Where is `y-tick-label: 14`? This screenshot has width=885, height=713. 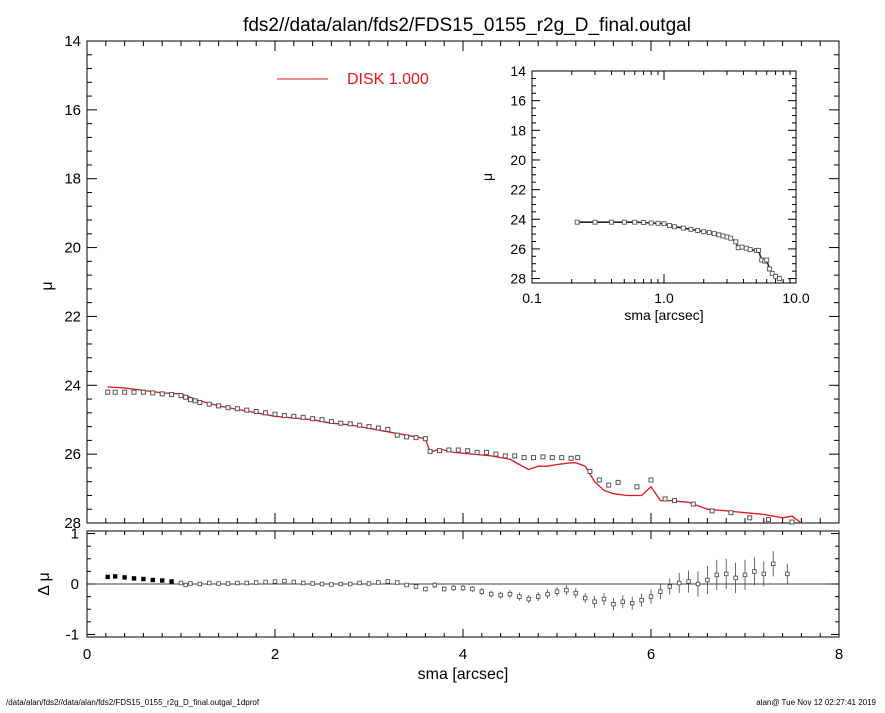
y-tick-label: 14 is located at coordinates (72, 41).